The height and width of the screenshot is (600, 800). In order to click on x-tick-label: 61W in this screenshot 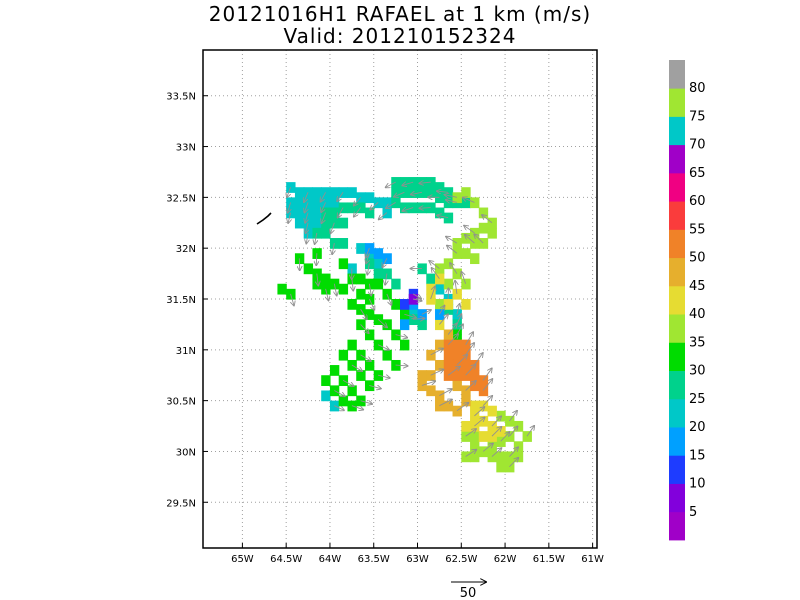, I will do `click(592, 559)`.